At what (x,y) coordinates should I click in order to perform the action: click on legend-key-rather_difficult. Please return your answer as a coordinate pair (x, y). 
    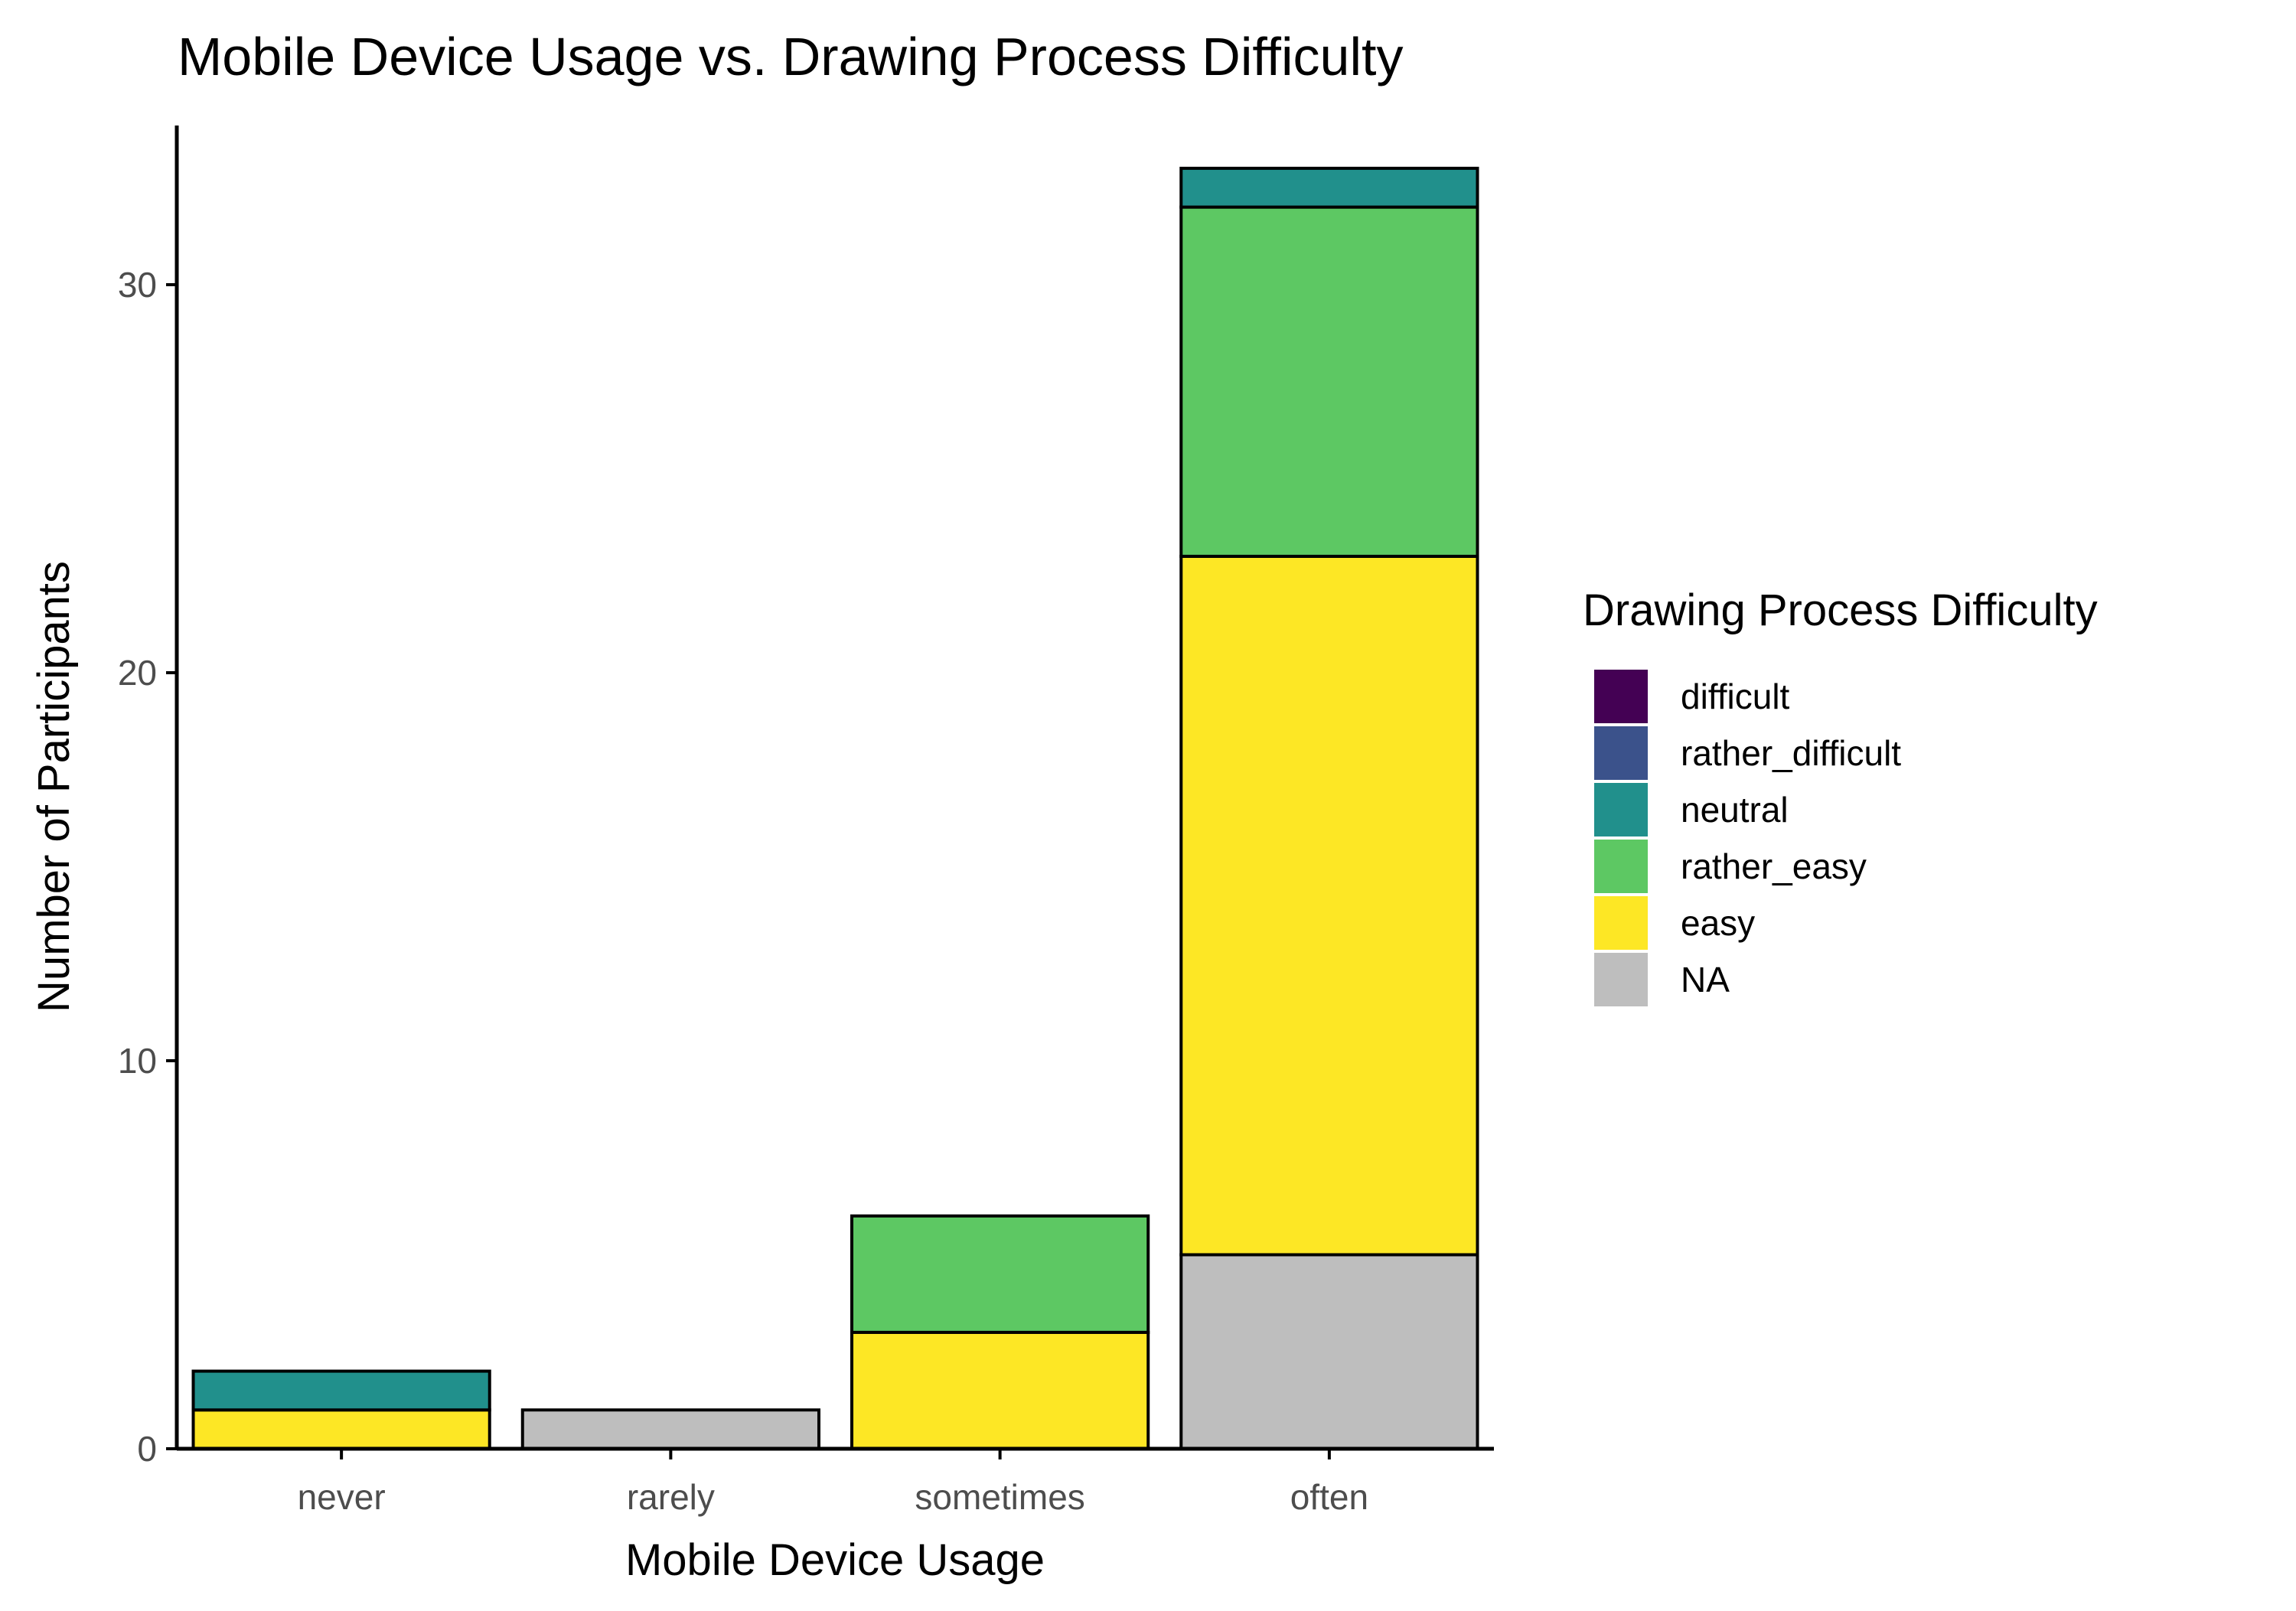
    Looking at the image, I should click on (1621, 753).